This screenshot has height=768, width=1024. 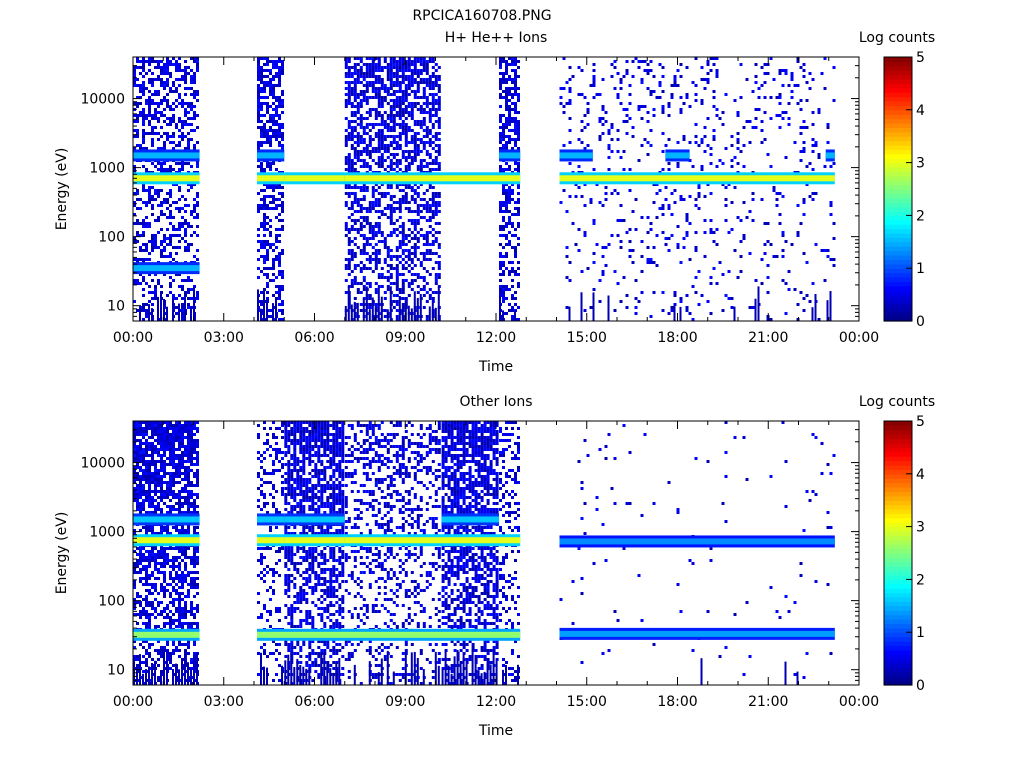 I want to click on x-tick-label: 09:00, so click(x=405, y=338).